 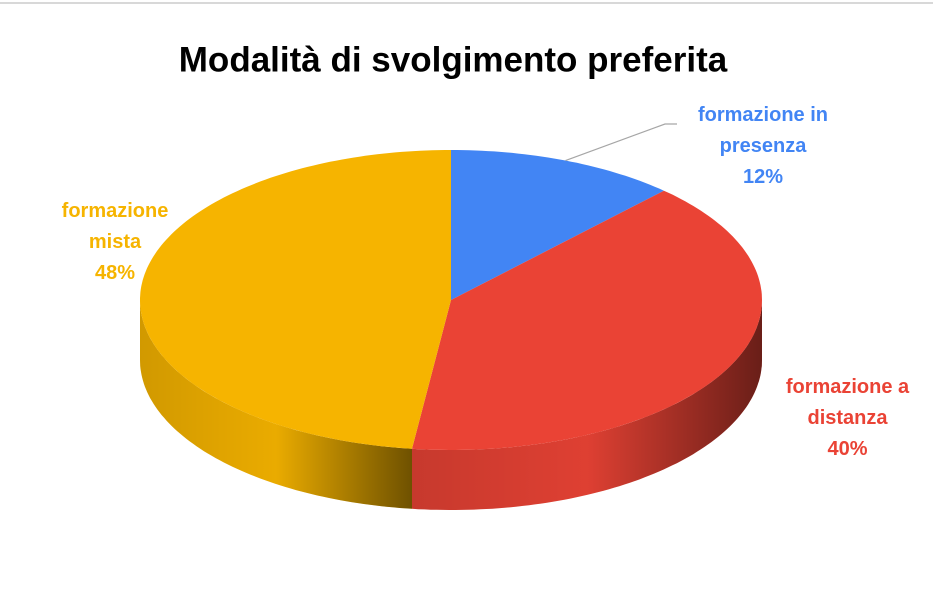 What do you see at coordinates (115, 273) in the screenshot?
I see `value-label: 48%` at bounding box center [115, 273].